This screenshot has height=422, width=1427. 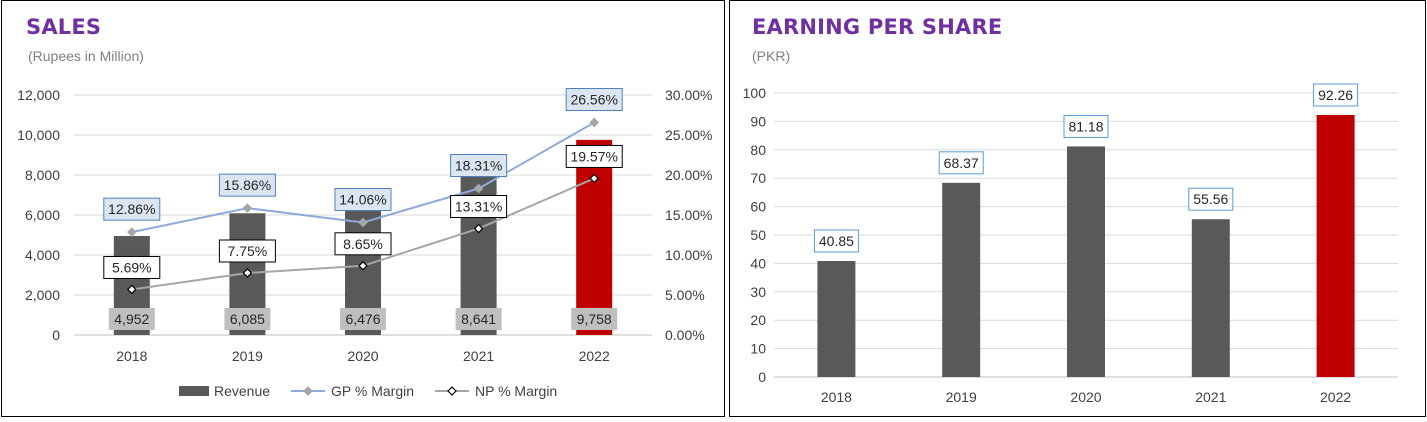 I want to click on gp-margin-point-2019, so click(x=247, y=208).